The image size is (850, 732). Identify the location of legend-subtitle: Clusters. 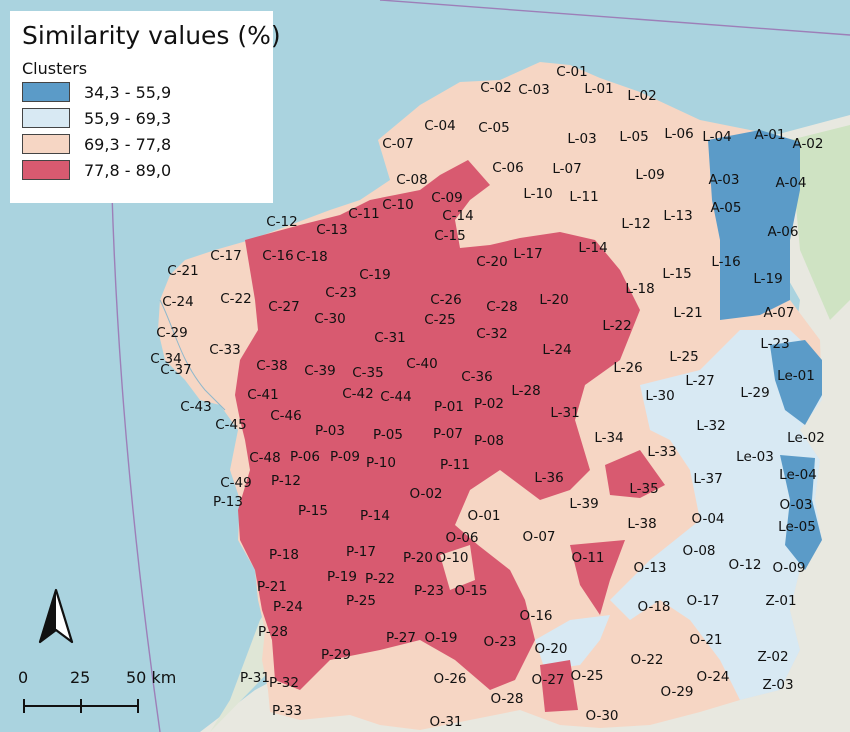
(55, 68).